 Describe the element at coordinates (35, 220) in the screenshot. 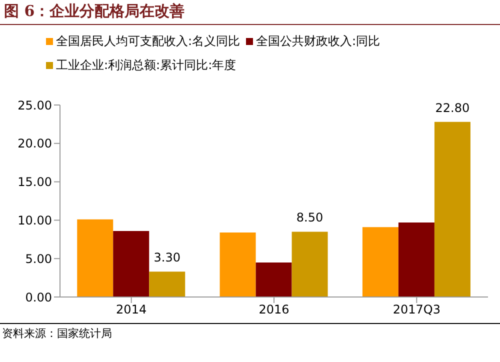

I see `y-tick-label: 10.00` at that location.